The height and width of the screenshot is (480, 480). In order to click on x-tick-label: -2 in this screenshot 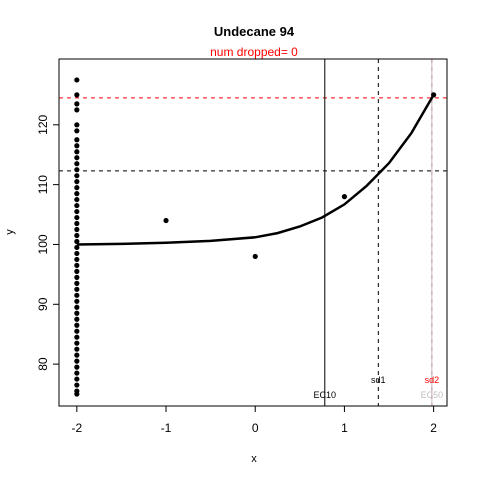, I will do `click(77, 428)`.